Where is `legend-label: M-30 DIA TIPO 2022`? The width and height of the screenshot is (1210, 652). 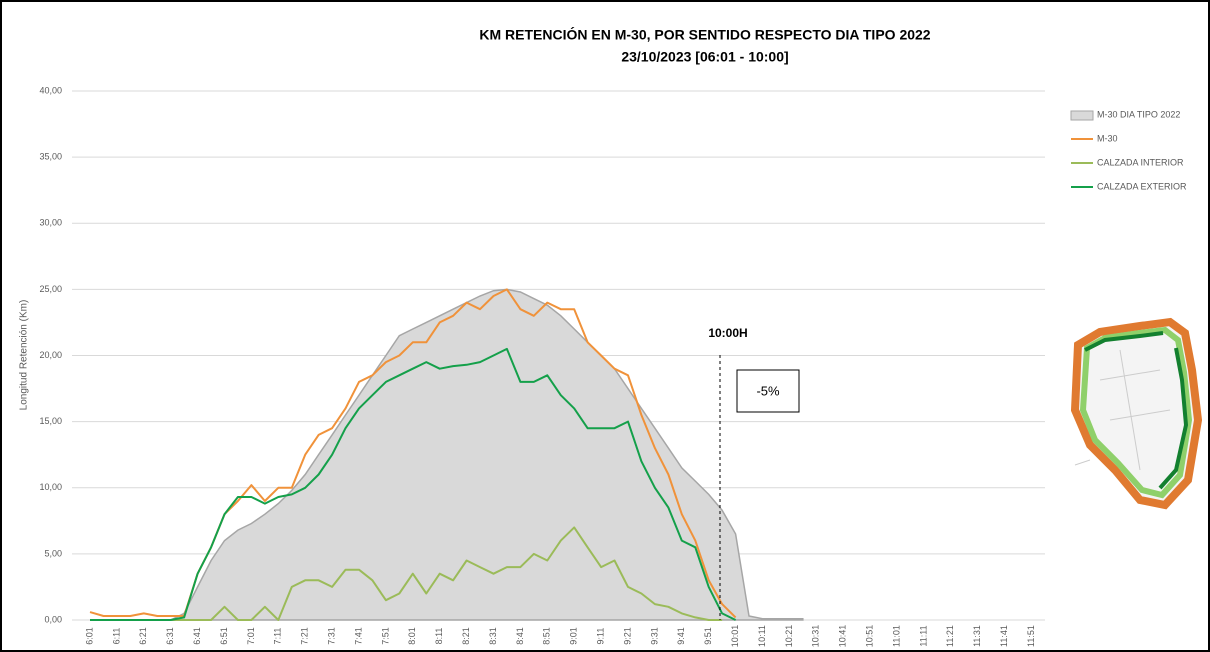
legend-label: M-30 DIA TIPO 2022 is located at coordinates (1138, 114).